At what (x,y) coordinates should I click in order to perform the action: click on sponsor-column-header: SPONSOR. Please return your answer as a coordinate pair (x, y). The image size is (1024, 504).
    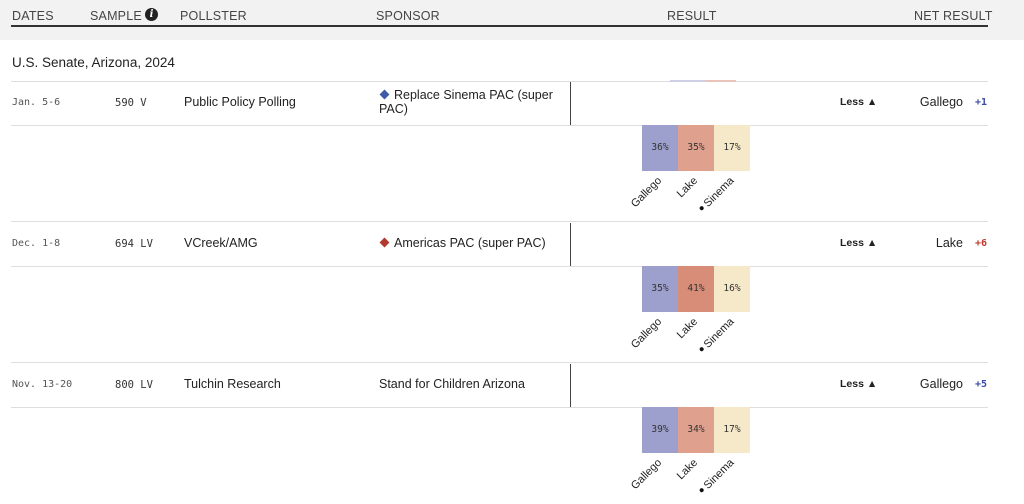
    Looking at the image, I should click on (408, 16).